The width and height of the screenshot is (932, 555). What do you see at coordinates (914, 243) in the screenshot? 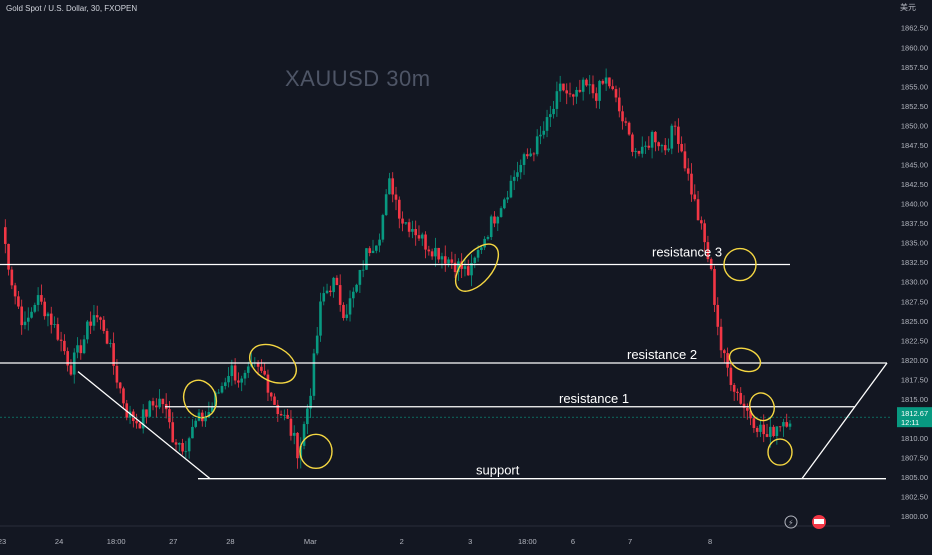
I see `y-tick-label: 1835.00` at bounding box center [914, 243].